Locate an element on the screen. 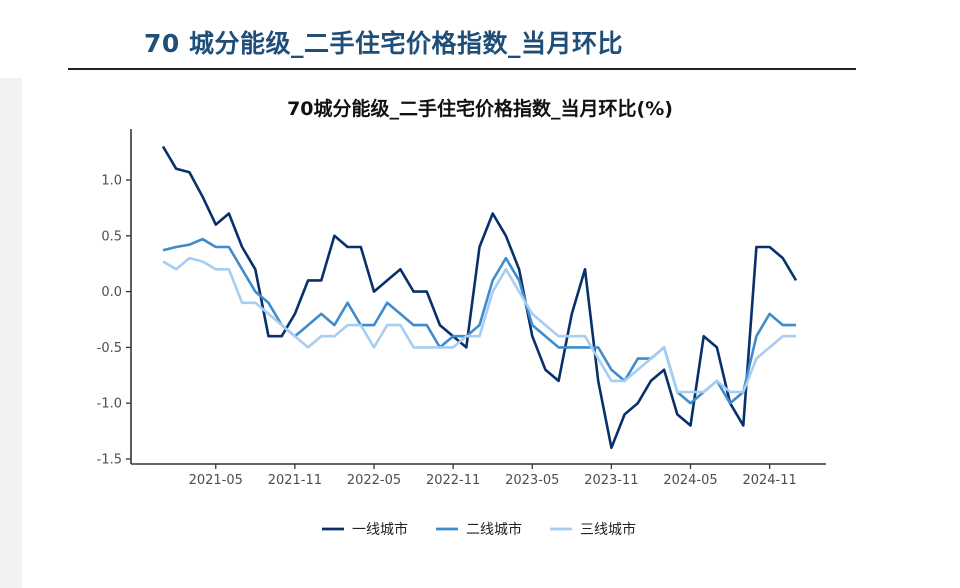 This screenshot has width=960, height=588. left-edge-panel is located at coordinates (11, 333).